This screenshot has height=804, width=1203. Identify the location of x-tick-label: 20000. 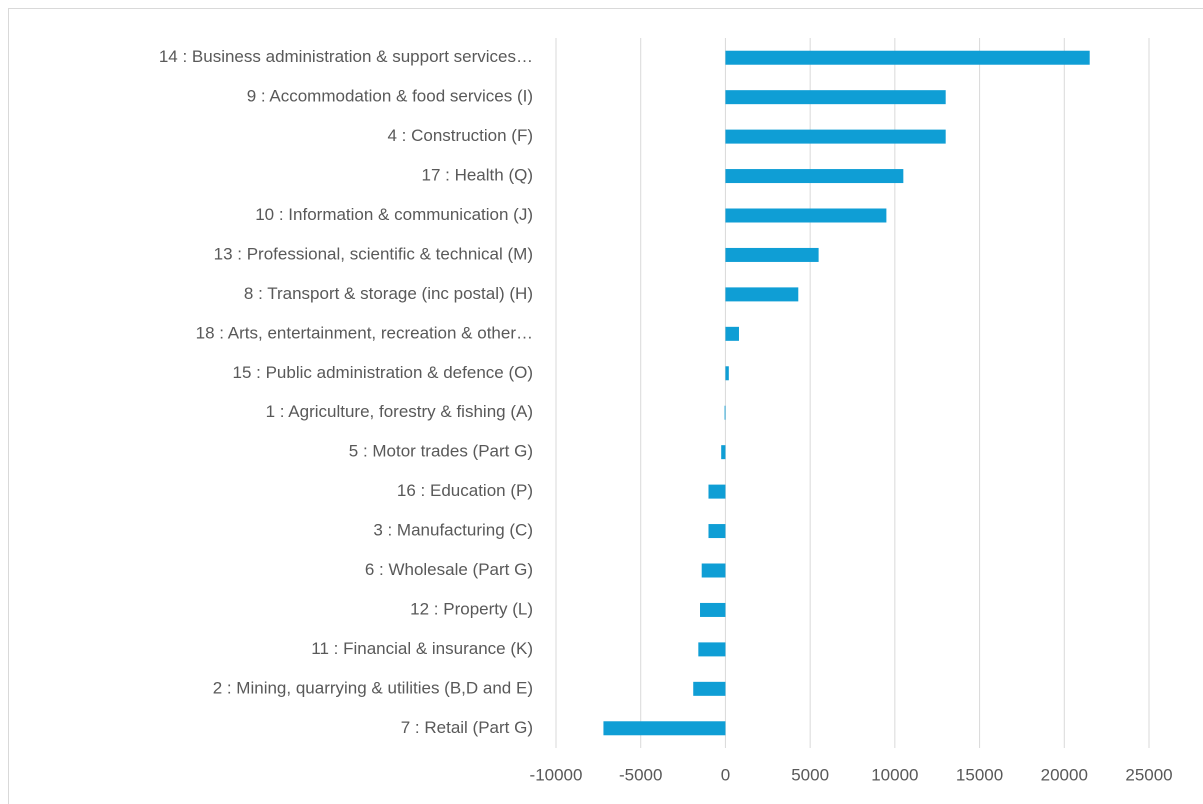
(1064, 774).